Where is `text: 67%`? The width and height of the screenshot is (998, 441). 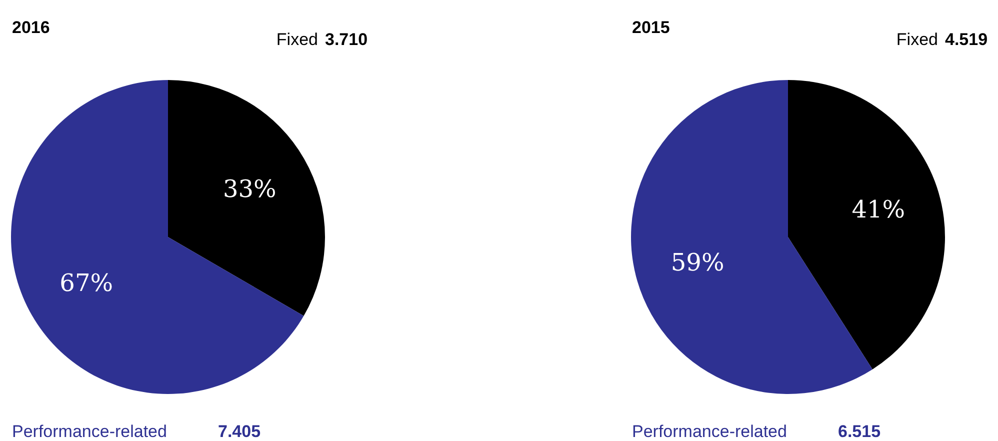 text: 67% is located at coordinates (87, 282).